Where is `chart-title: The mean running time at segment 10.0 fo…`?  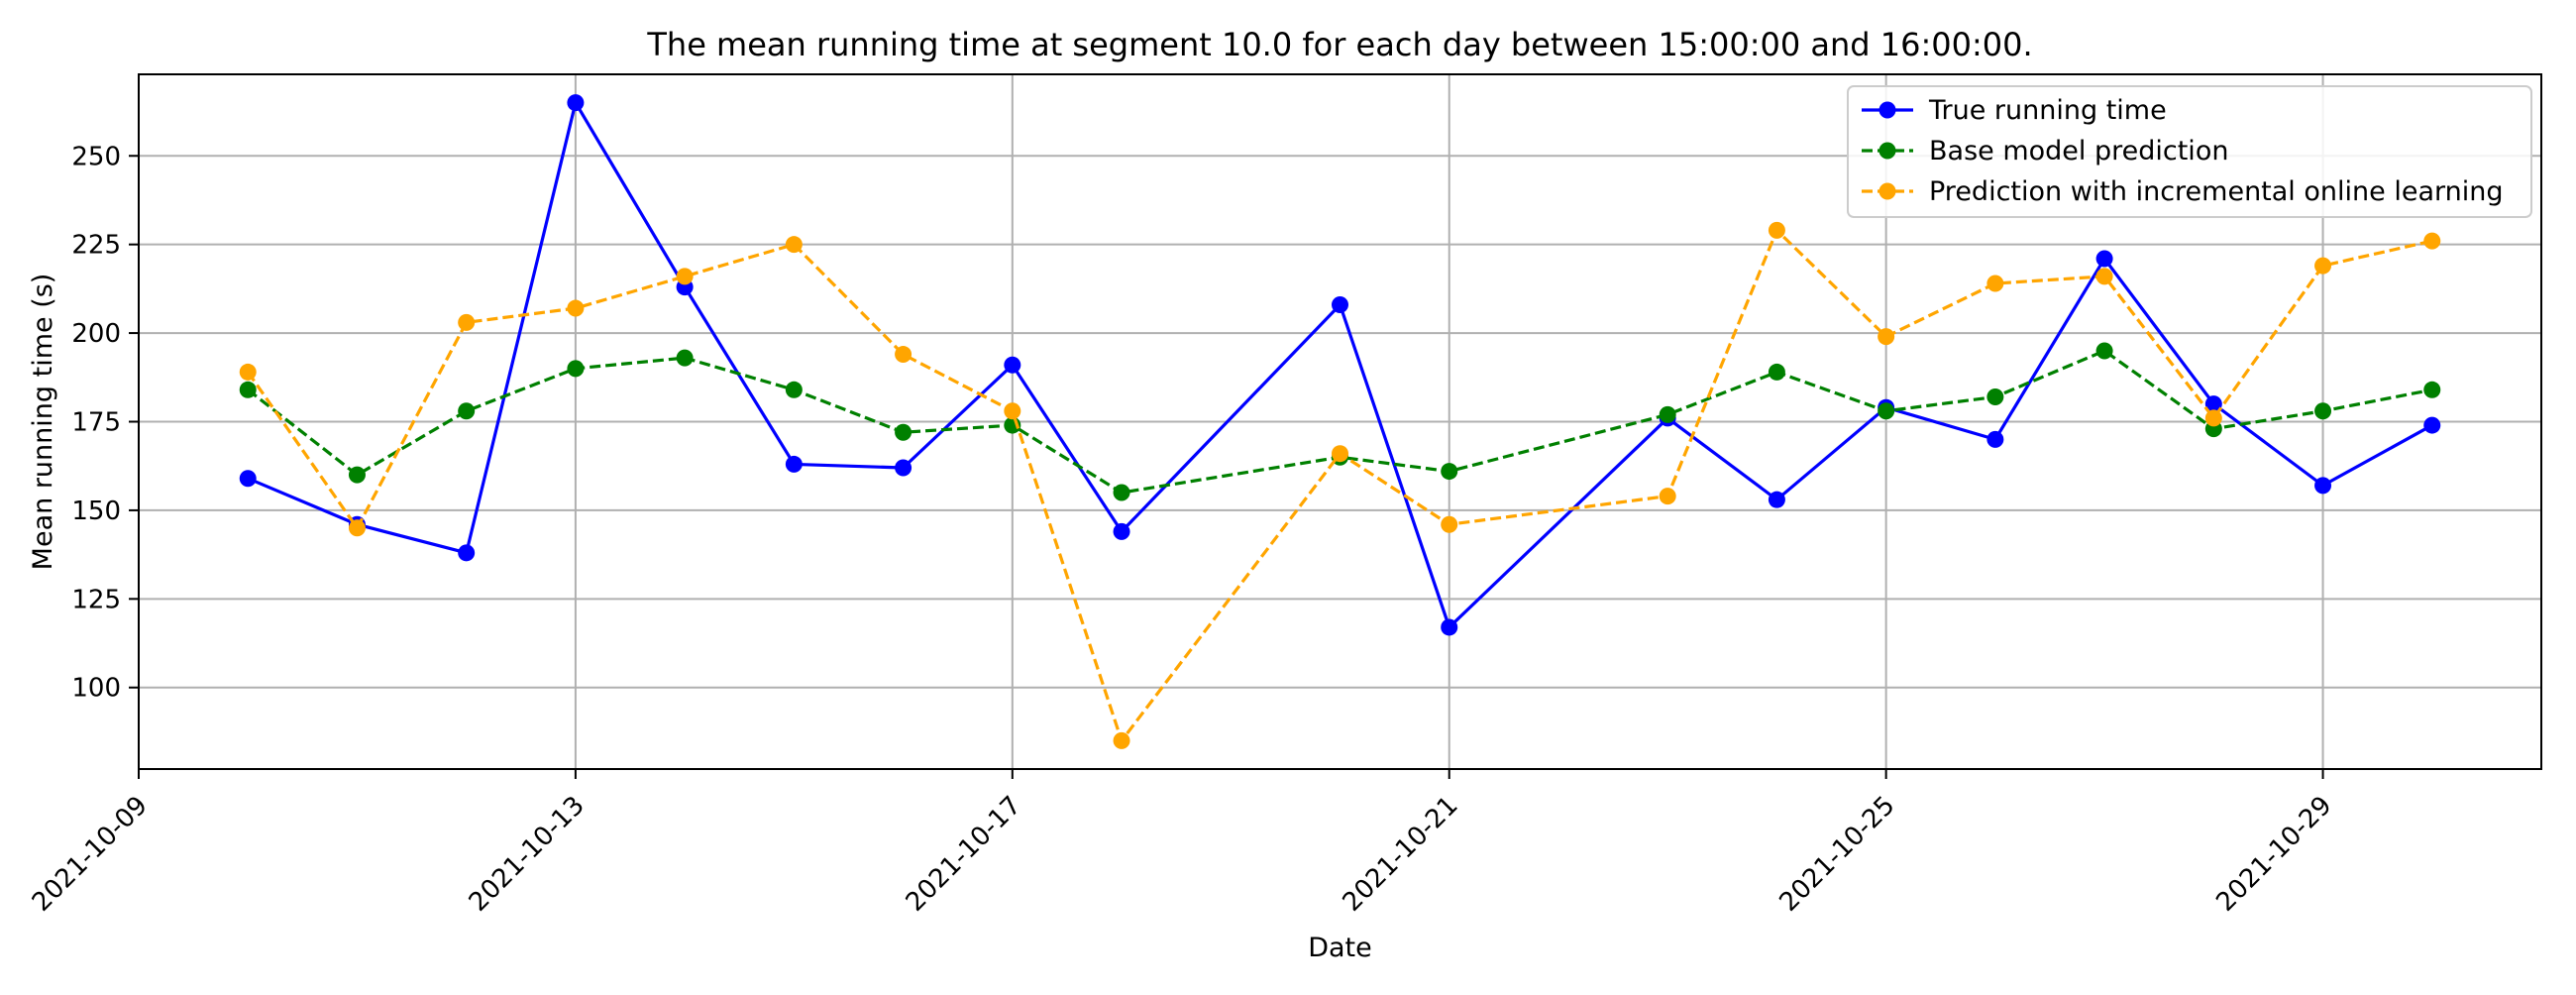 chart-title: The mean running time at segment 10.0 fo… is located at coordinates (1339, 45).